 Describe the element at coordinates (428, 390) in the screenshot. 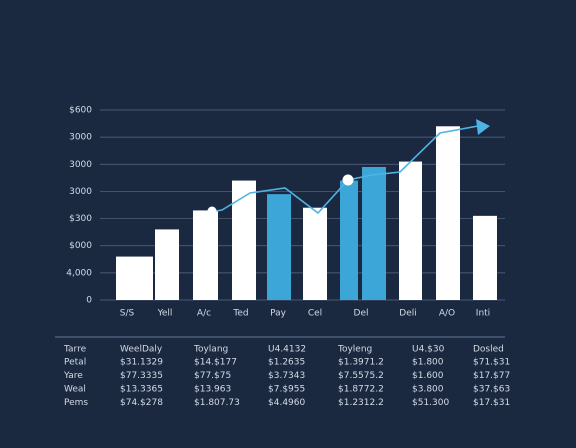

I see `table-cell: $3.800` at that location.